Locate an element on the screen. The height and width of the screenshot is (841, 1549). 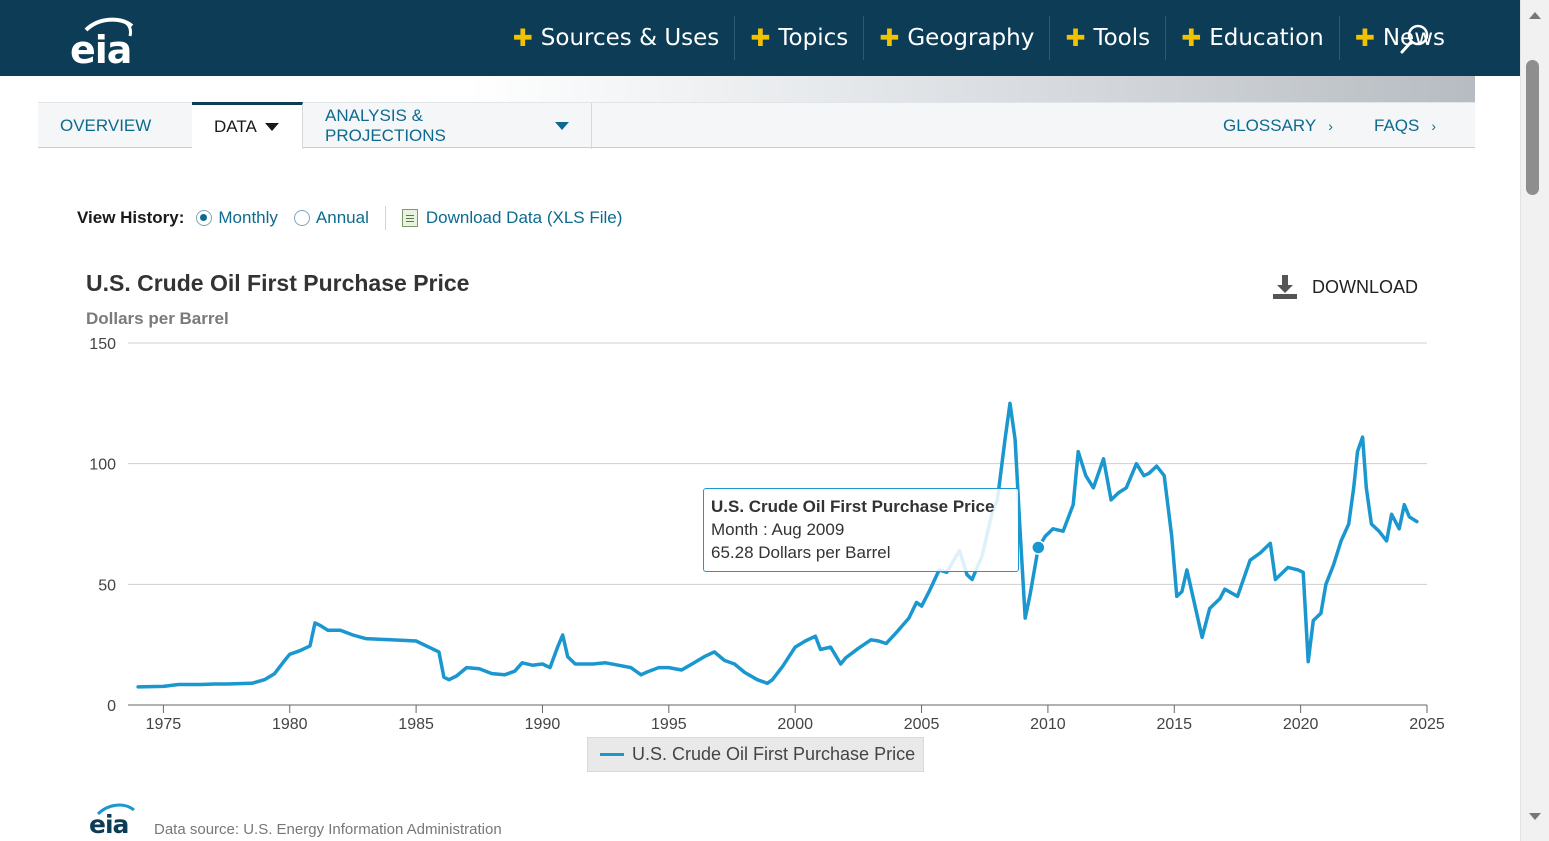
download-icon is located at coordinates (1285, 287).